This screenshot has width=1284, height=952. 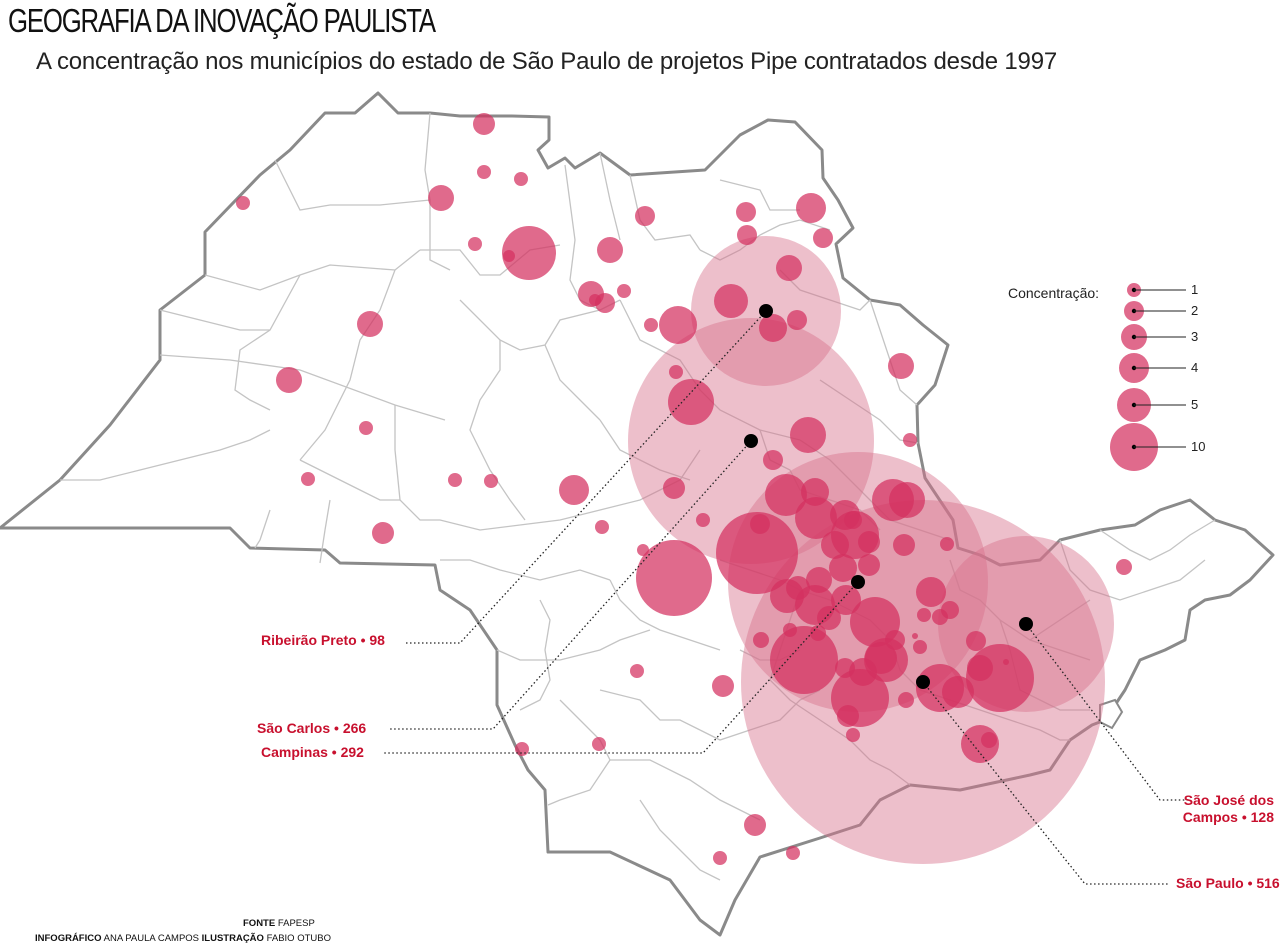 What do you see at coordinates (312, 752) in the screenshot?
I see `city-label-campinas: Campinas • 292` at bounding box center [312, 752].